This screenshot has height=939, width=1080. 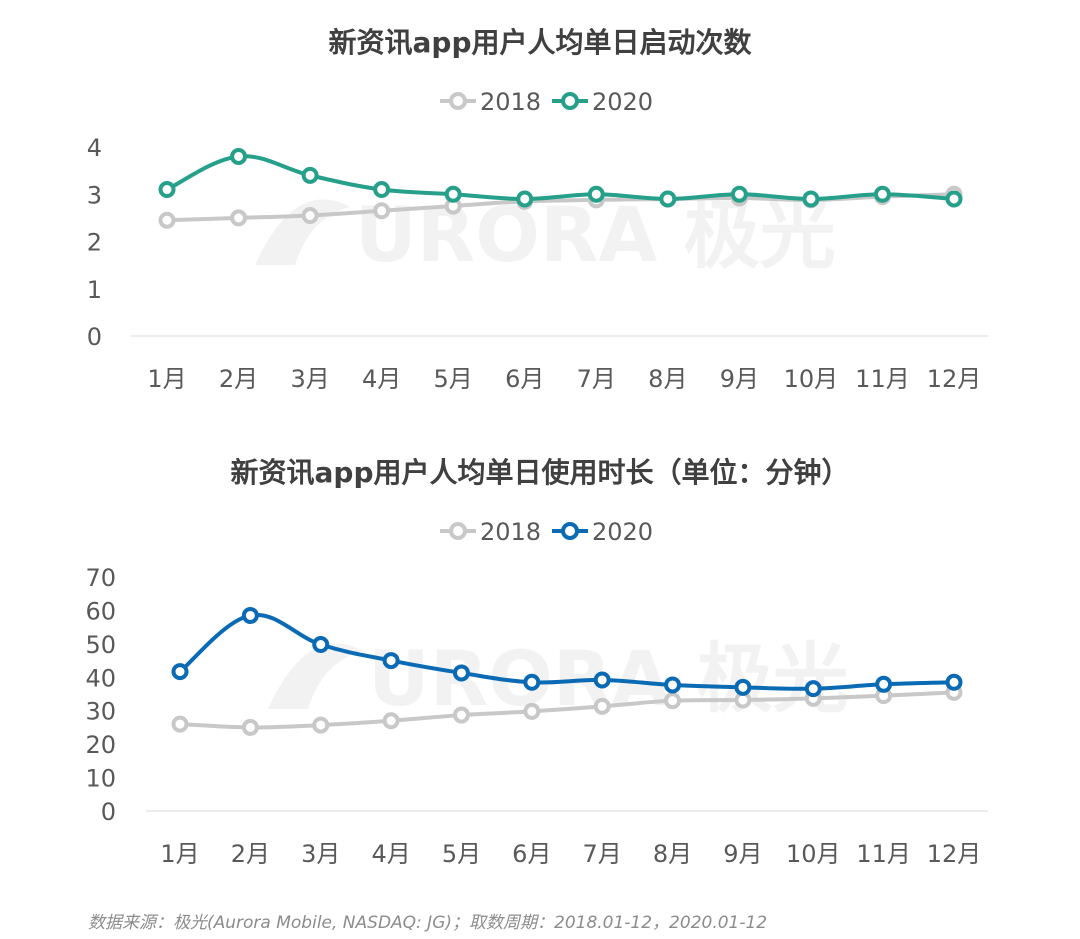 I want to click on y-tick-label: 40, so click(x=100, y=678).